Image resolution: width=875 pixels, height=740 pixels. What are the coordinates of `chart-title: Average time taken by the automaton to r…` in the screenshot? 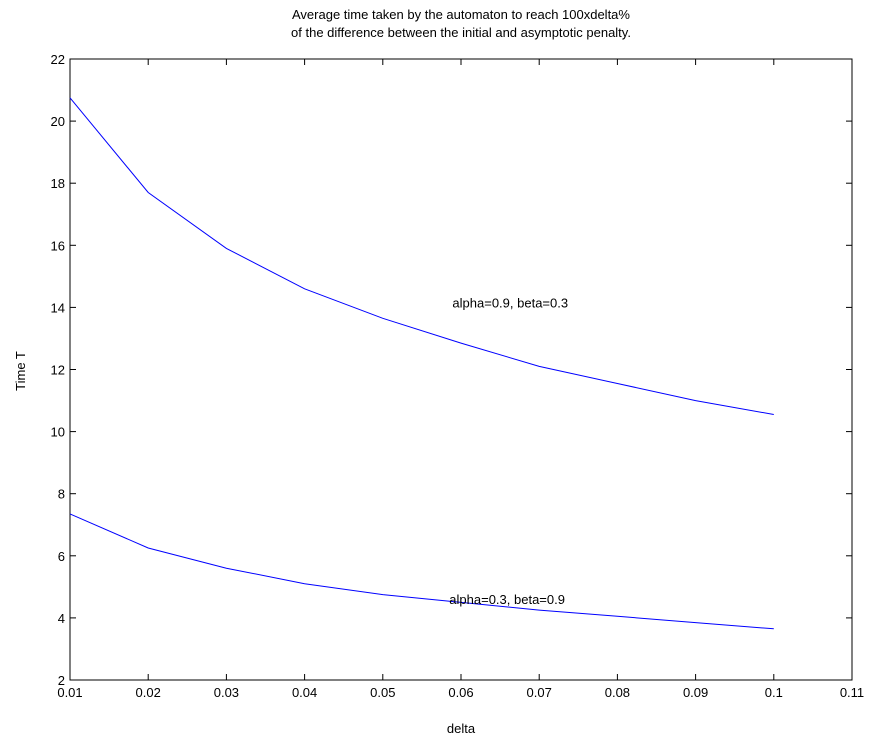 It's located at (461, 14).